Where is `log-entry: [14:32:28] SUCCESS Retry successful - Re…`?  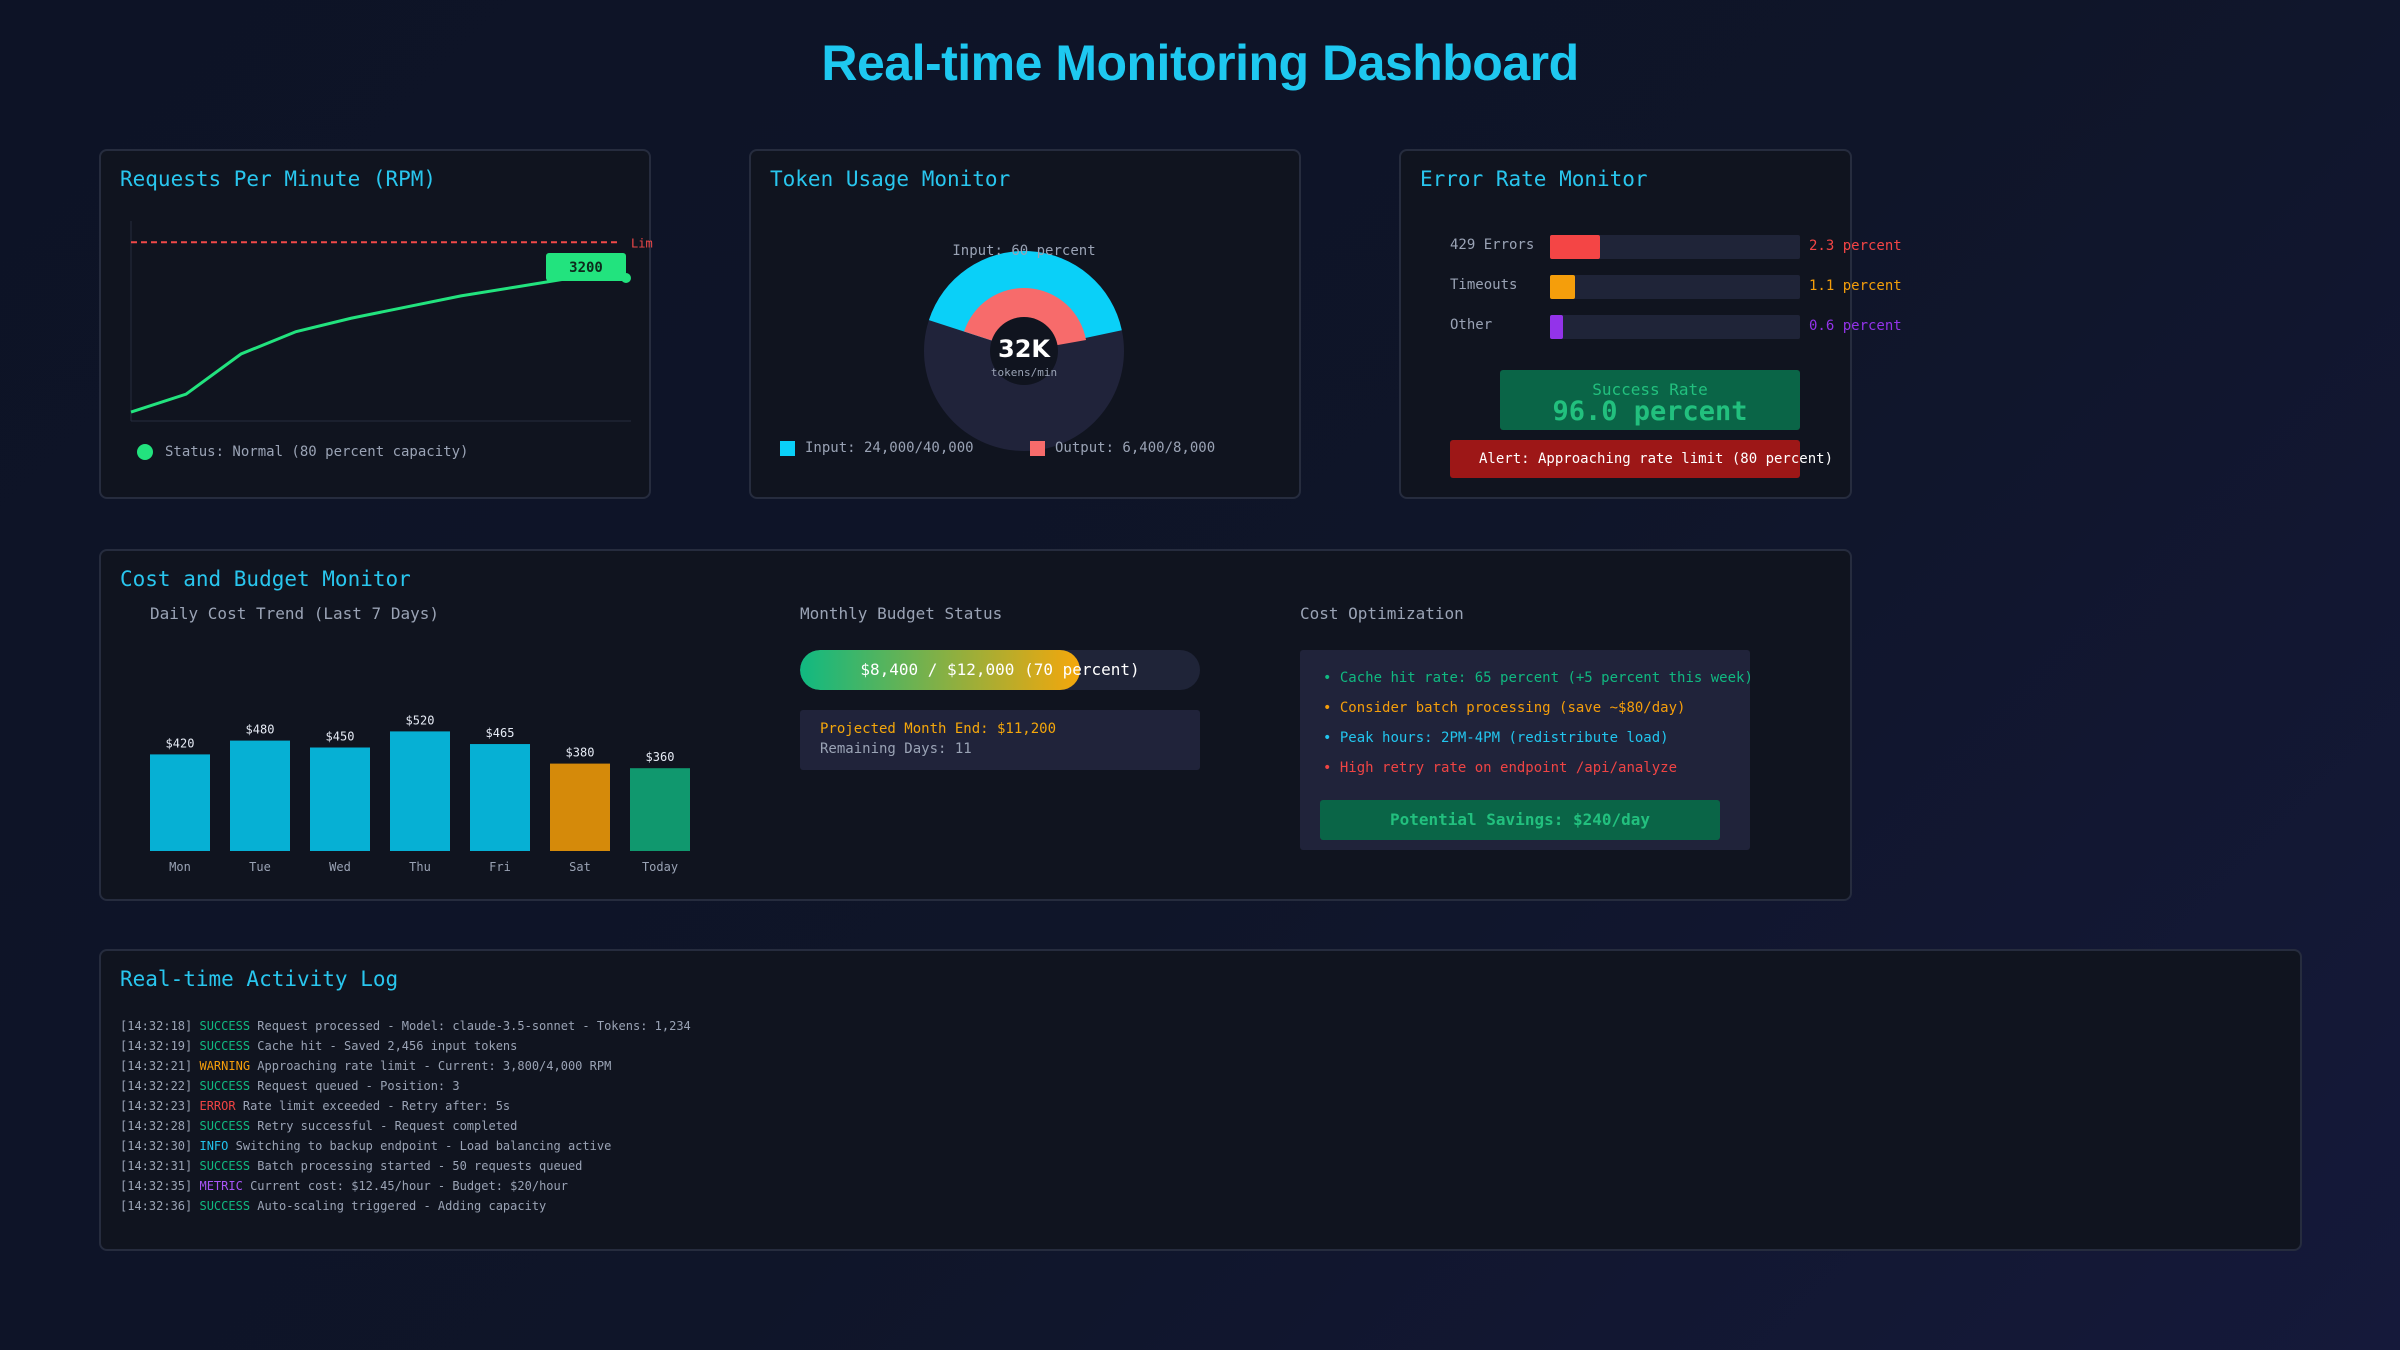 log-entry: [14:32:28] SUCCESS Retry successful - Re… is located at coordinates (318, 1126).